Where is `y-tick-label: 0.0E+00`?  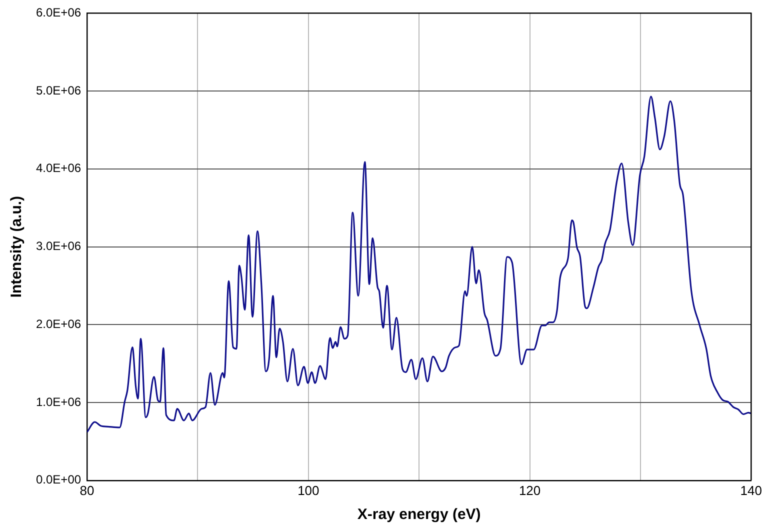 y-tick-label: 0.0E+00 is located at coordinates (59, 479).